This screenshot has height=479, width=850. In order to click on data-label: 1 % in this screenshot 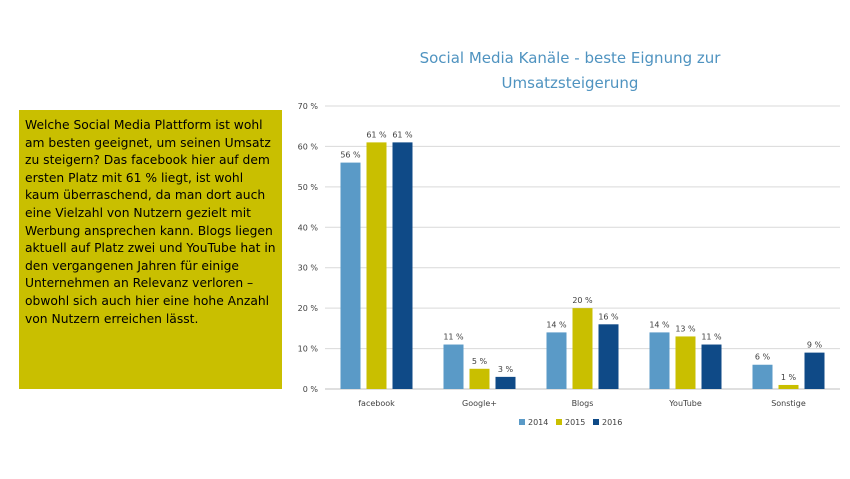, I will do `click(789, 377)`.